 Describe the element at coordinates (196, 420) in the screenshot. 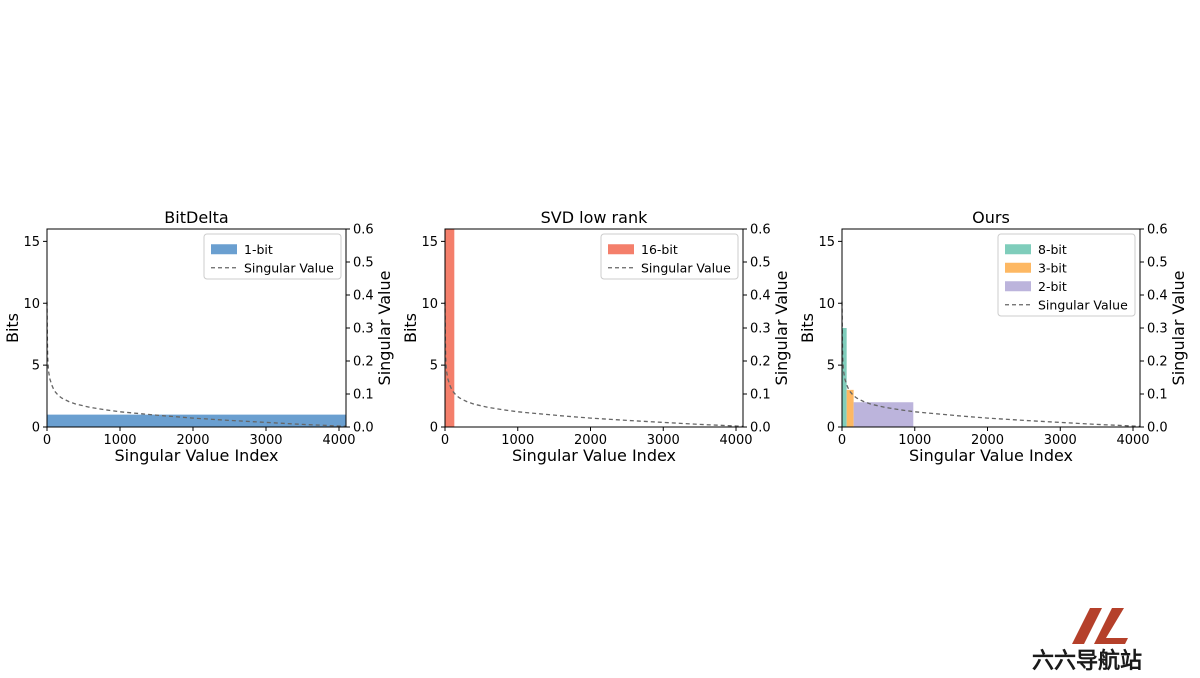

I see `bar-1-bit` at that location.